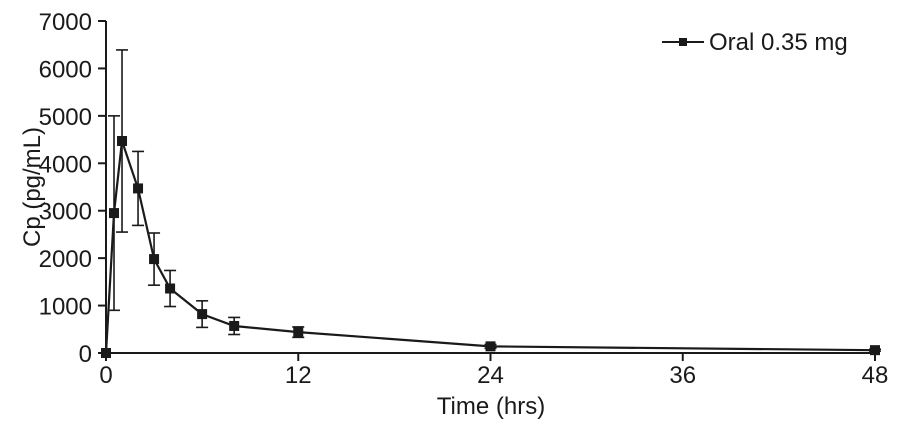  Describe the element at coordinates (72, 188) in the screenshot. I see `y-axis-ticks: 0 1000 2000 3000 4000 5000 6000 7000` at that location.